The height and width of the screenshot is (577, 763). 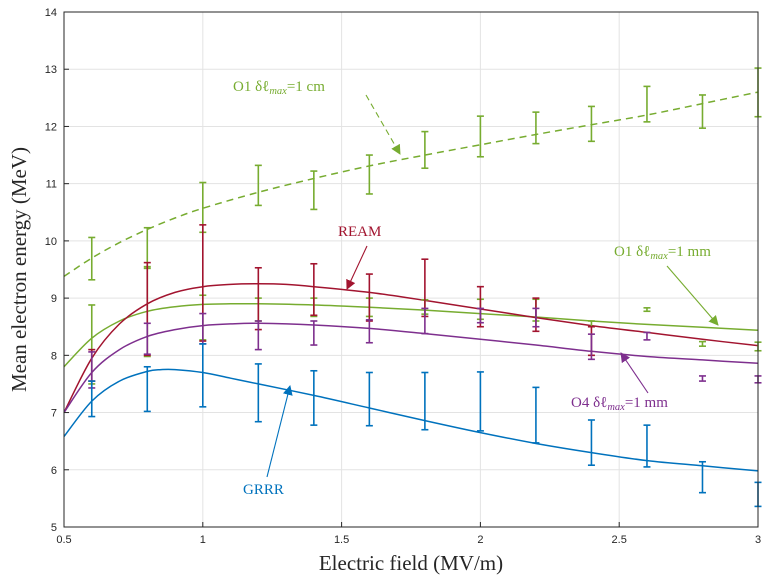 I want to click on annotation-label-o1-1mm: O1 δℓmax=1 mm, so click(x=662, y=253).